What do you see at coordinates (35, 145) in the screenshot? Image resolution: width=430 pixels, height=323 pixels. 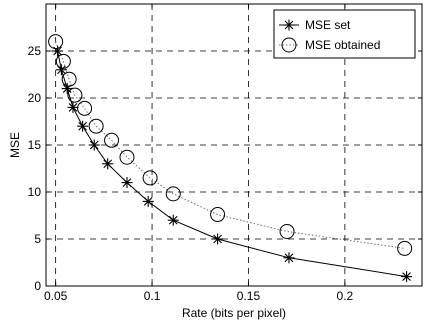 I see `y-tick-label: 15` at bounding box center [35, 145].